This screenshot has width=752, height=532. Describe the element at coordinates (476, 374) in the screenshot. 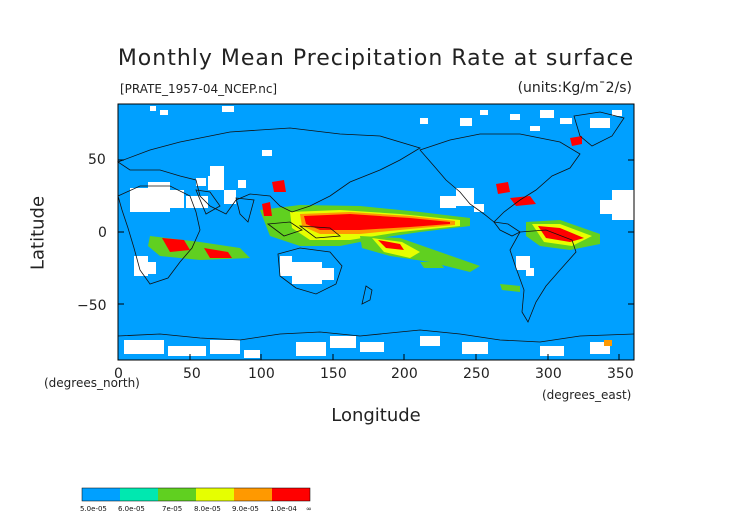

I see `x-tick-label: 250` at that location.